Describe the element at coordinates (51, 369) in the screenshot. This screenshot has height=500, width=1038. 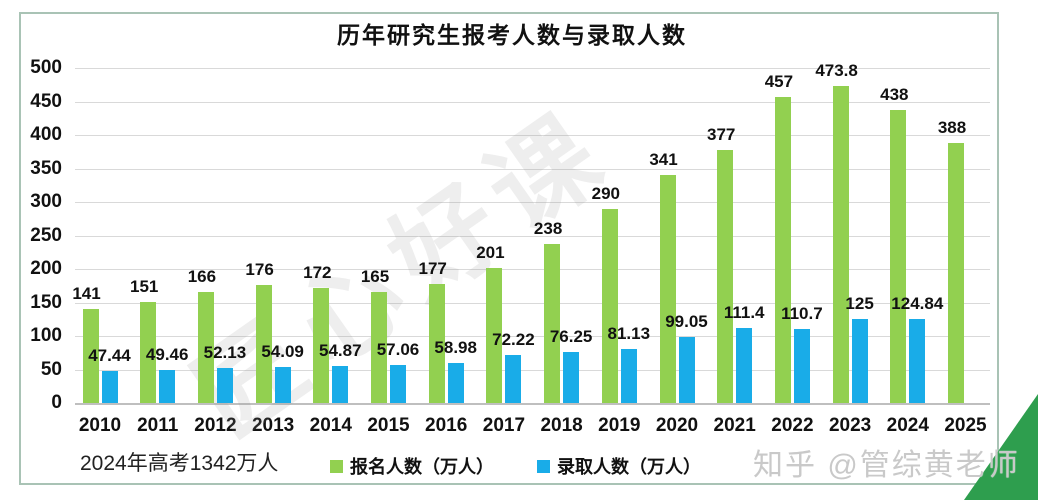
I see `y-axis-tick-50: 50` at that location.